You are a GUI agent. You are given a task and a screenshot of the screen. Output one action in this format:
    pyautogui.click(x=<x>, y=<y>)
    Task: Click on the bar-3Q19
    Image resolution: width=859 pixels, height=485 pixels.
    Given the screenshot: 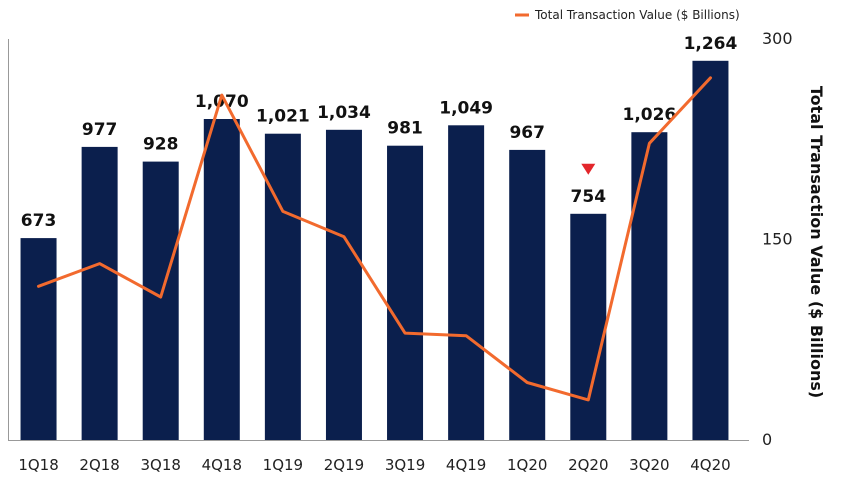 What is the action you would take?
    pyautogui.click(x=405, y=292)
    